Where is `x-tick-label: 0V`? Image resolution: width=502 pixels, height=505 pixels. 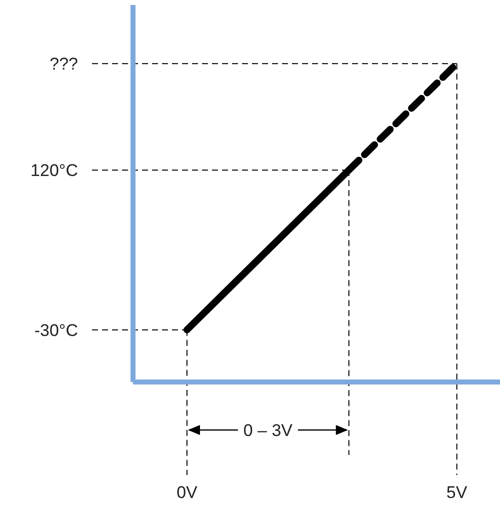 x-tick-label: 0V is located at coordinates (187, 492).